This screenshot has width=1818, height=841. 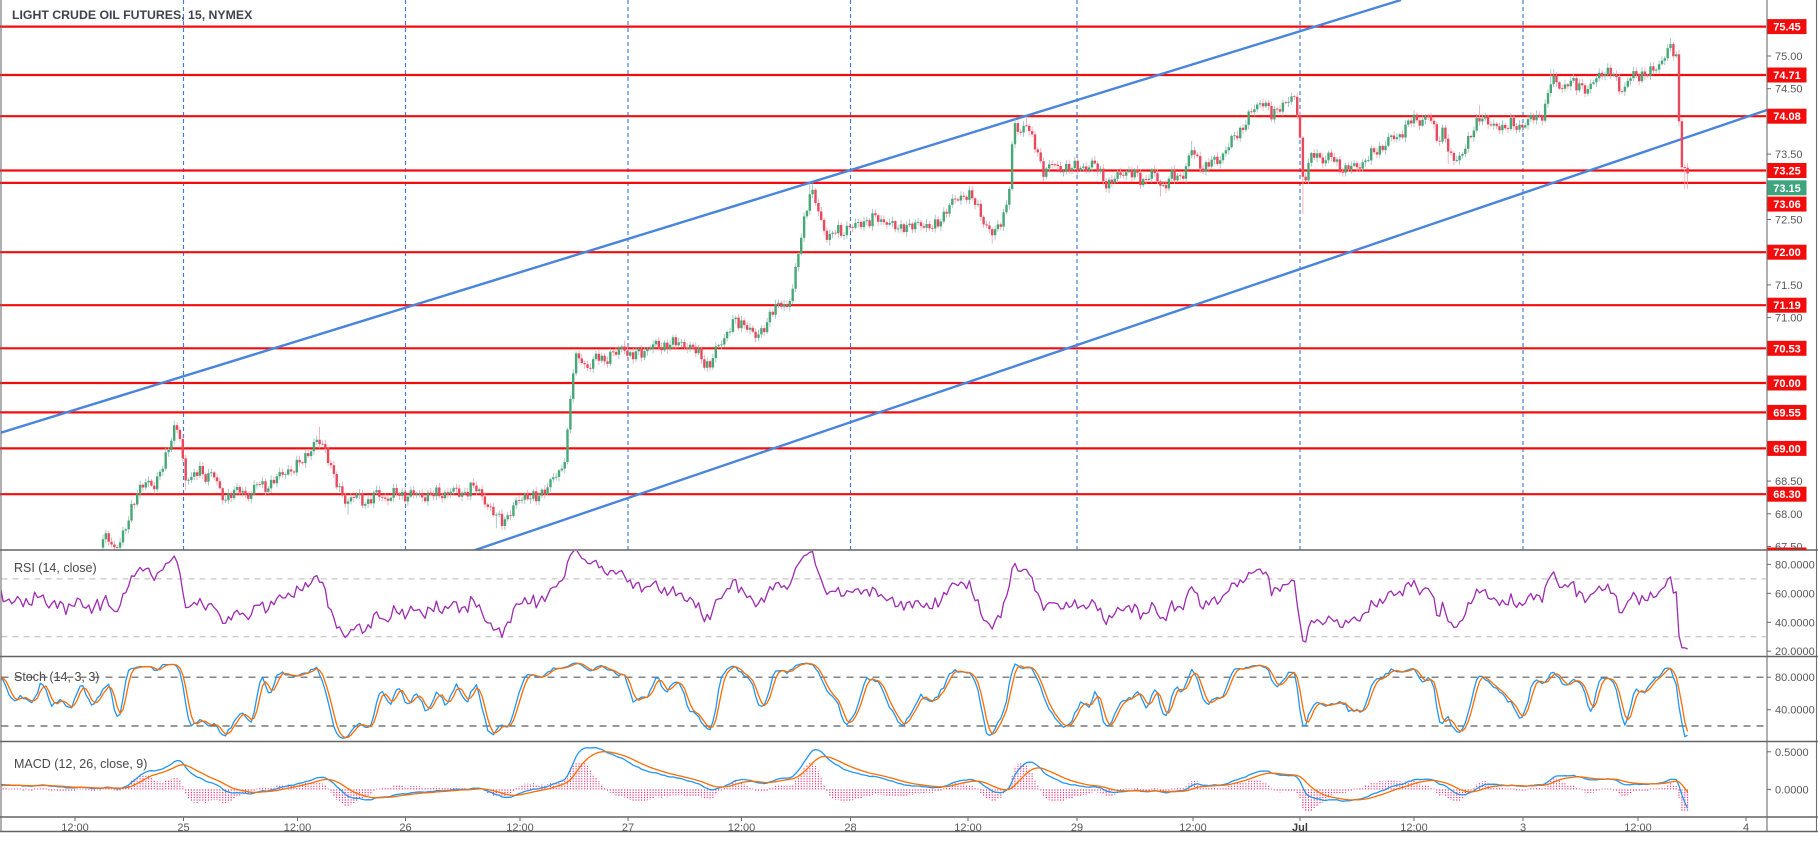 I want to click on svg-text: 68.30, so click(x=1787, y=495).